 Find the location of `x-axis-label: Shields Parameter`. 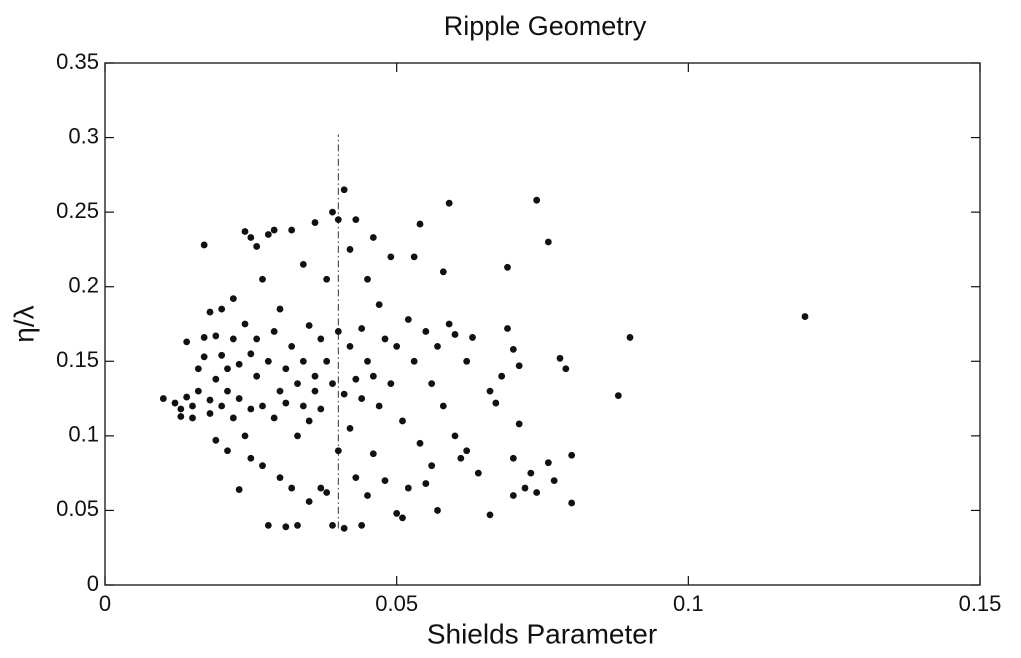

x-axis-label: Shields Parameter is located at coordinates (542, 633).